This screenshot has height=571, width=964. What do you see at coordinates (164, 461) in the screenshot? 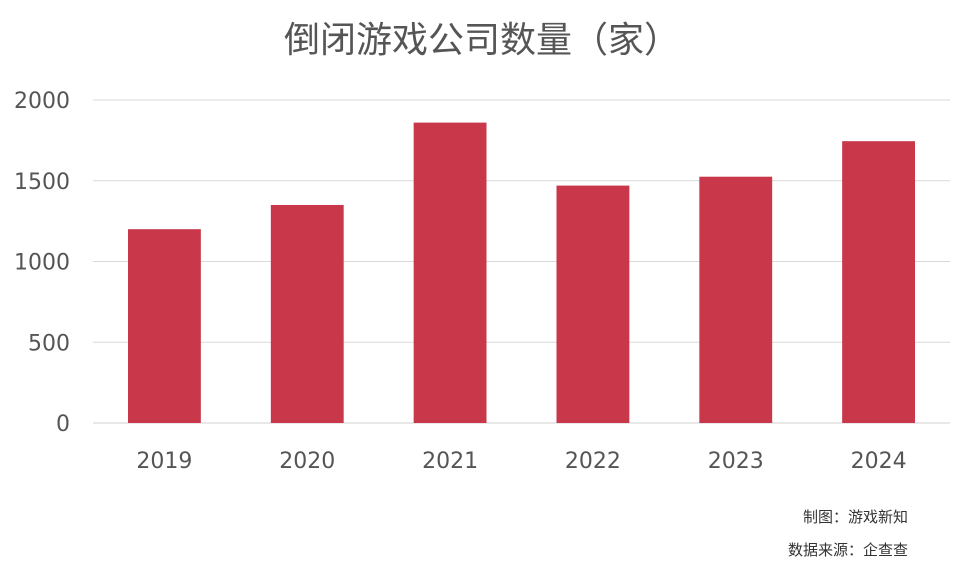
I see `x-tick-label: 2019` at bounding box center [164, 461].